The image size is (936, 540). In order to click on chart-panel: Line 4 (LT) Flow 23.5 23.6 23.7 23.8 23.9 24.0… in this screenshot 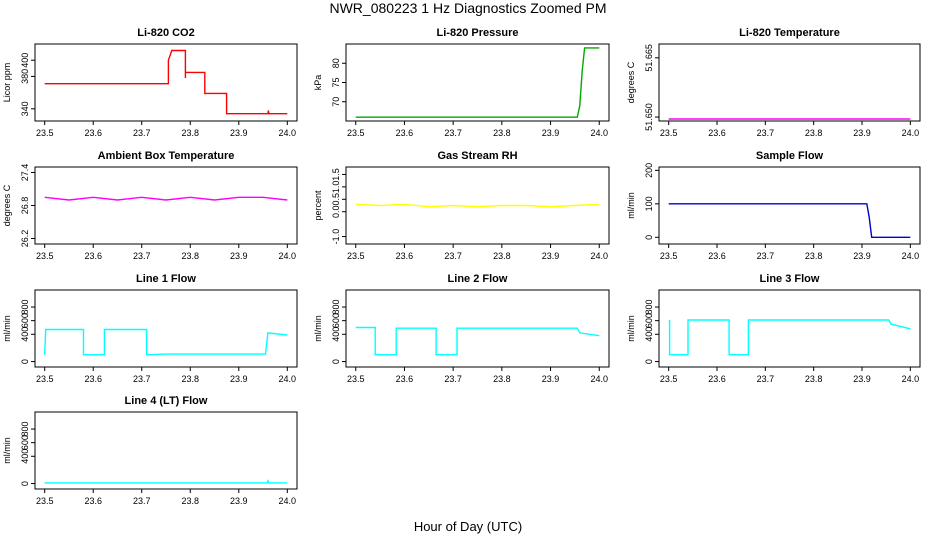, I will do `click(150, 450)`.